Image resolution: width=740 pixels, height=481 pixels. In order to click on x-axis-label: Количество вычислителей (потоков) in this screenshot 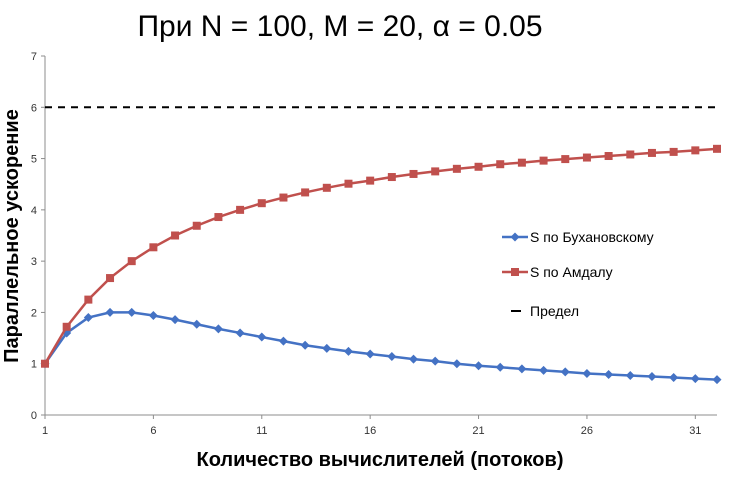, I will do `click(380, 460)`.